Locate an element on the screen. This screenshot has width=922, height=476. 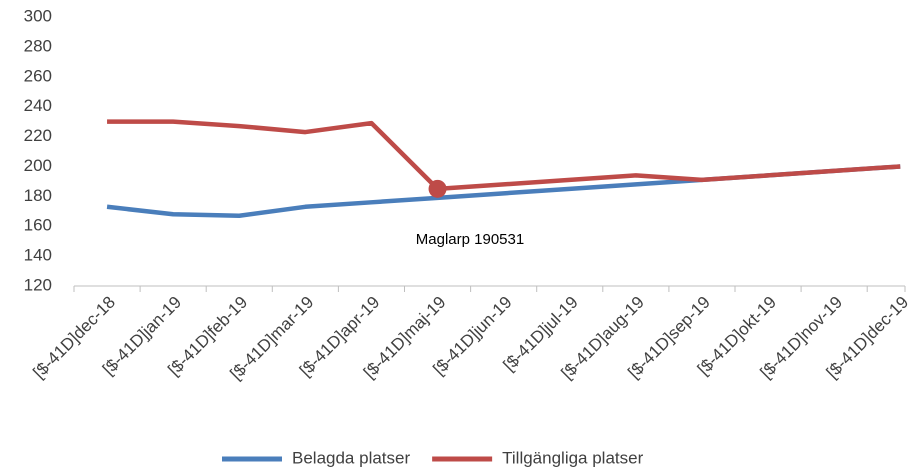
y-tick-label: 180 is located at coordinates (38, 195).